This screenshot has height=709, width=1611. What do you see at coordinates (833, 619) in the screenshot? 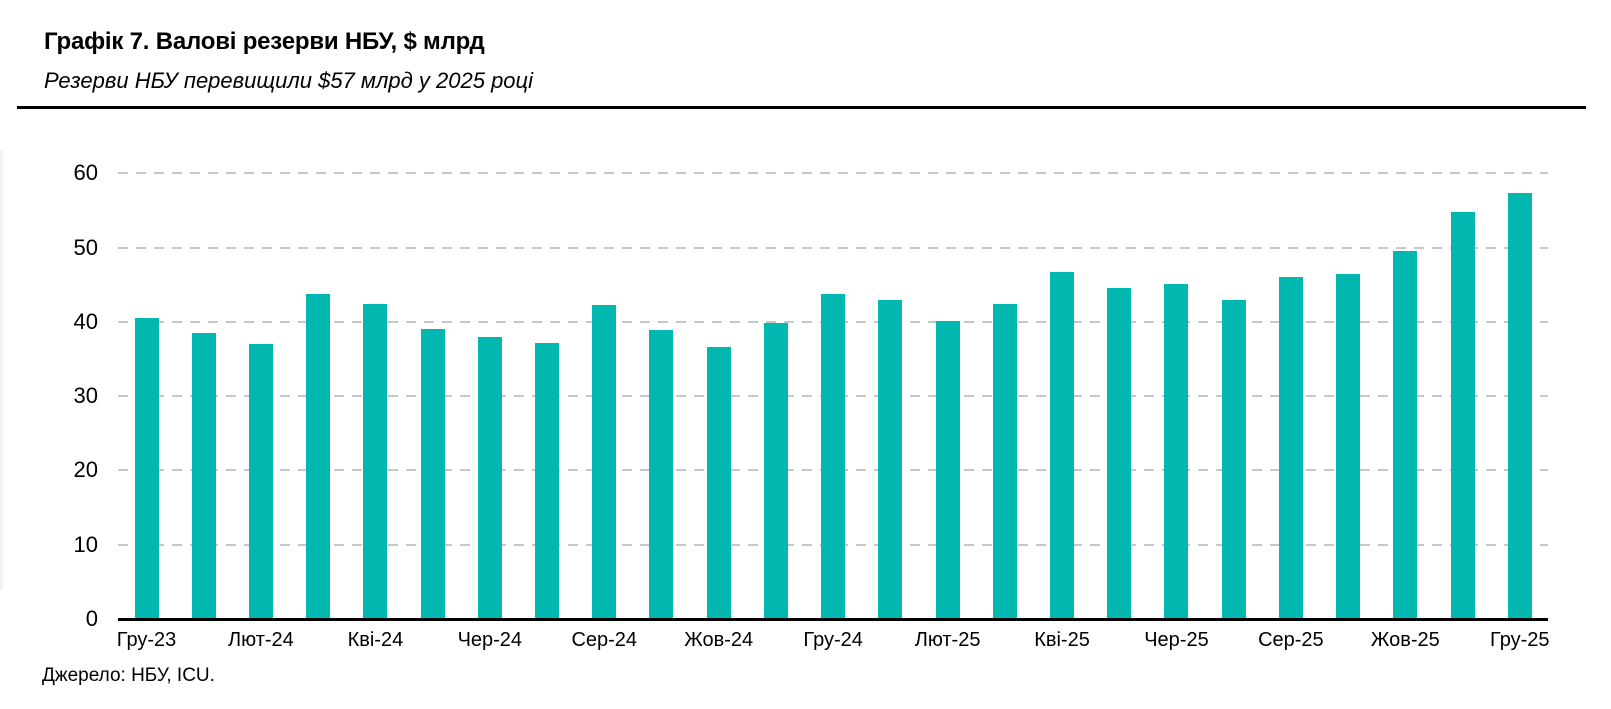
I see `x-axis-line` at bounding box center [833, 619].